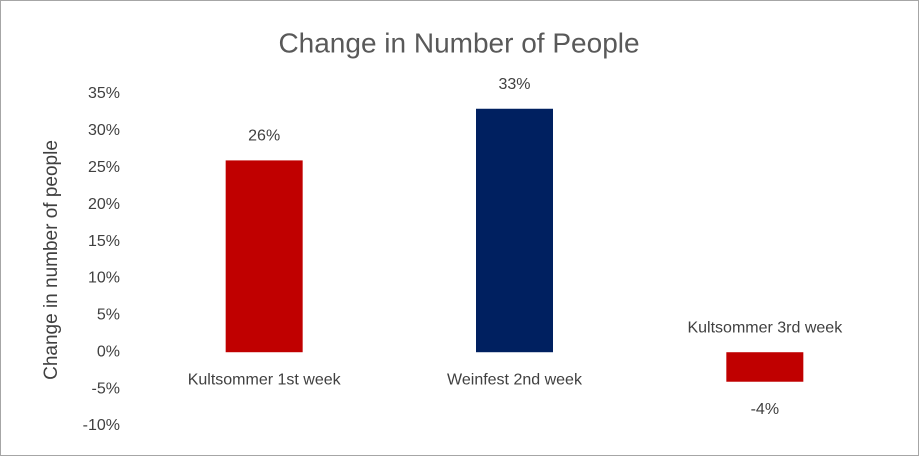 The image size is (919, 456). Describe the element at coordinates (765, 409) in the screenshot. I see `value-label: -4%` at that location.